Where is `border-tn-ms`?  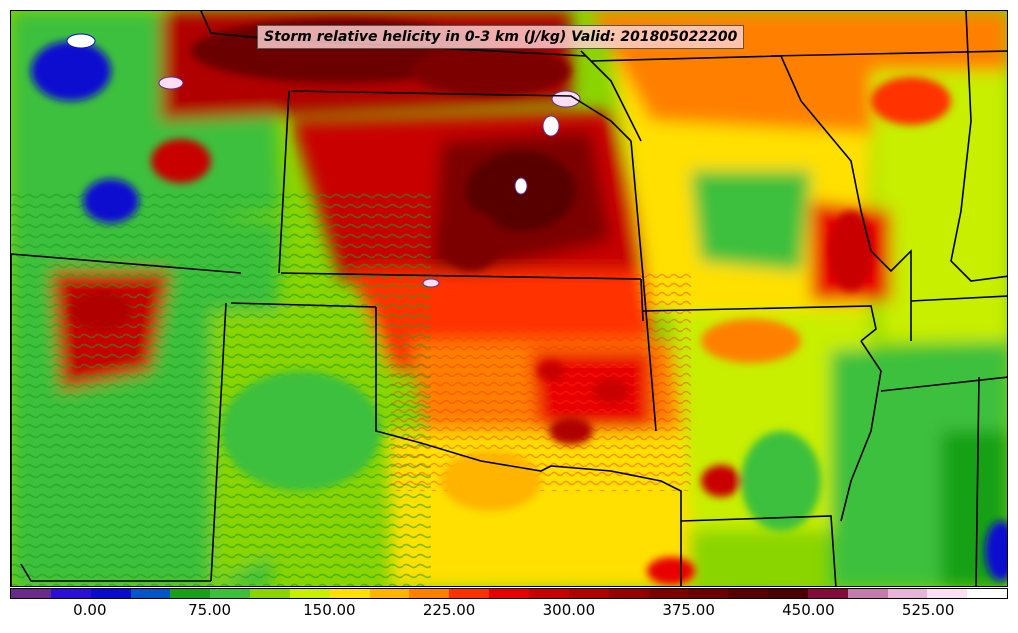 border-tn-ms is located at coordinates (943, 384).